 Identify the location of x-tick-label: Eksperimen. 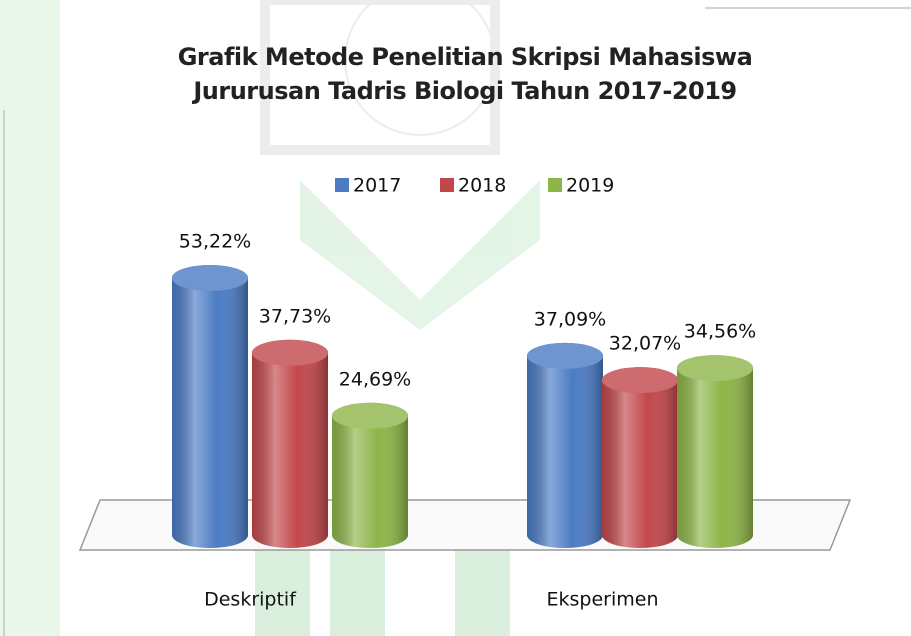
(603, 600).